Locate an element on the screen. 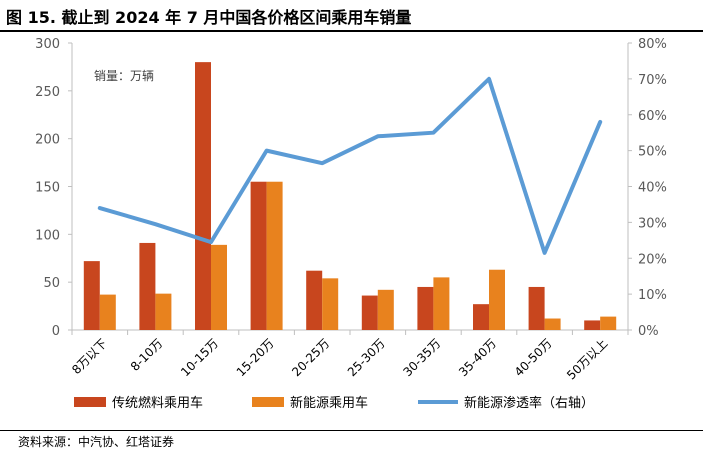 The width and height of the screenshot is (703, 452). x-tick-label: 20-25万 is located at coordinates (310, 357).